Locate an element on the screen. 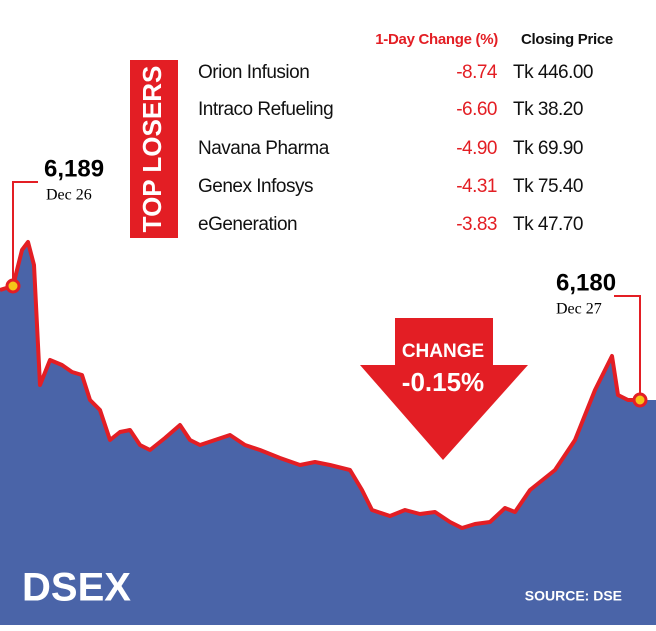 The width and height of the screenshot is (656, 631). company-name: Orion Infusion is located at coordinates (253, 72).